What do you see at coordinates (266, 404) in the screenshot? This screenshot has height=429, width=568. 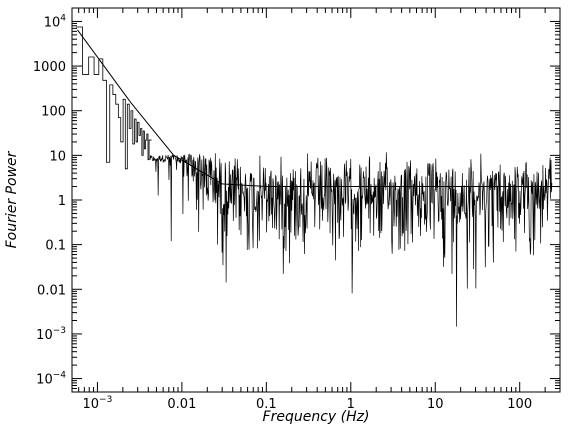 I see `x-tick-label: 0.1` at bounding box center [266, 404].